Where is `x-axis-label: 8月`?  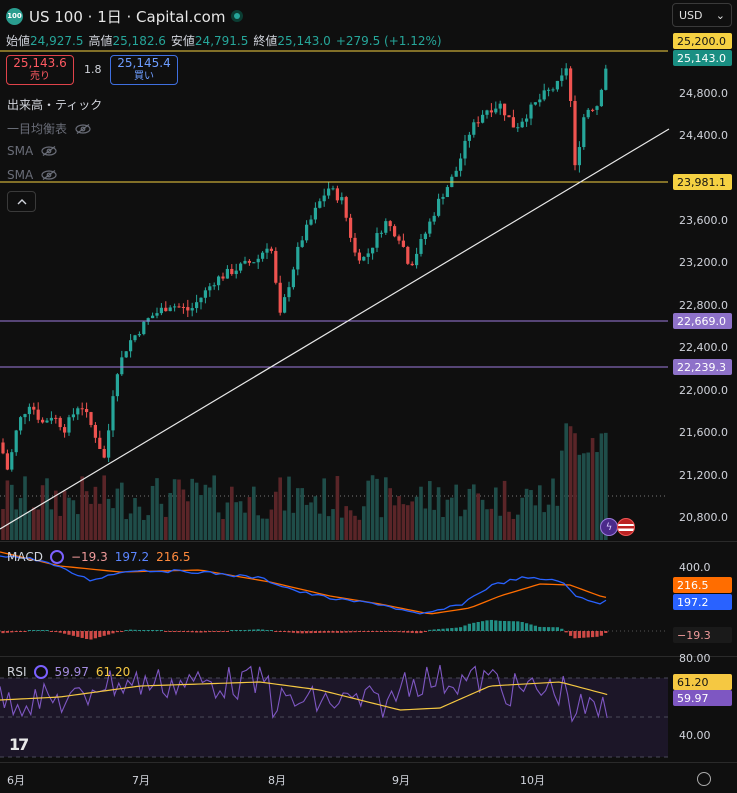 x-axis-label: 8月 is located at coordinates (277, 780).